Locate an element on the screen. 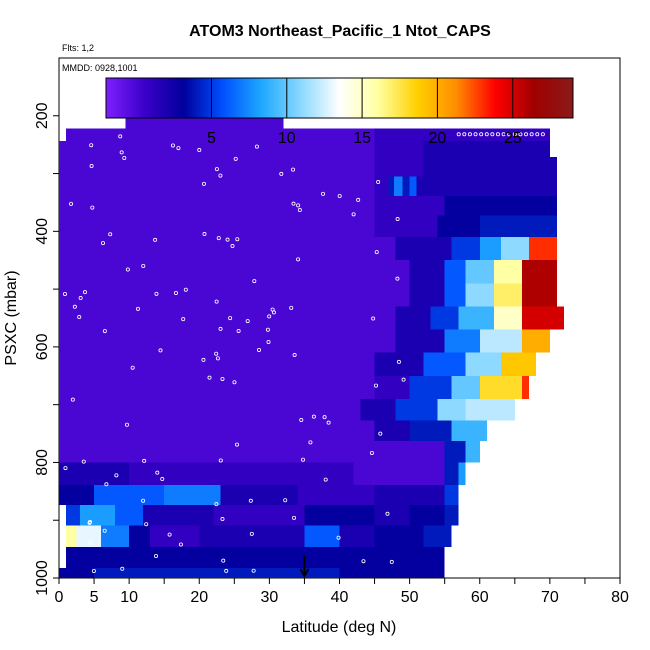 This screenshot has width=650, height=650. x-axis: 0 5 10 20 30 40 50 60 70 80 is located at coordinates (342, 592).